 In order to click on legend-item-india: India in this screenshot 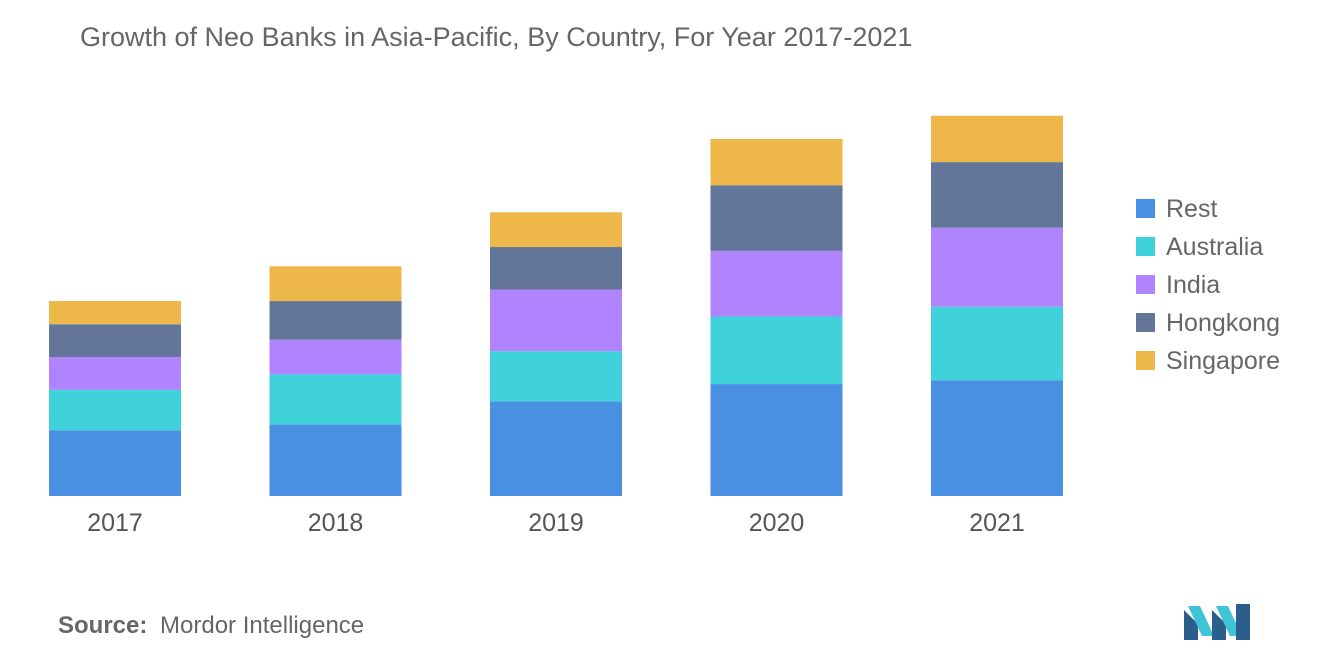, I will do `click(1178, 285)`.